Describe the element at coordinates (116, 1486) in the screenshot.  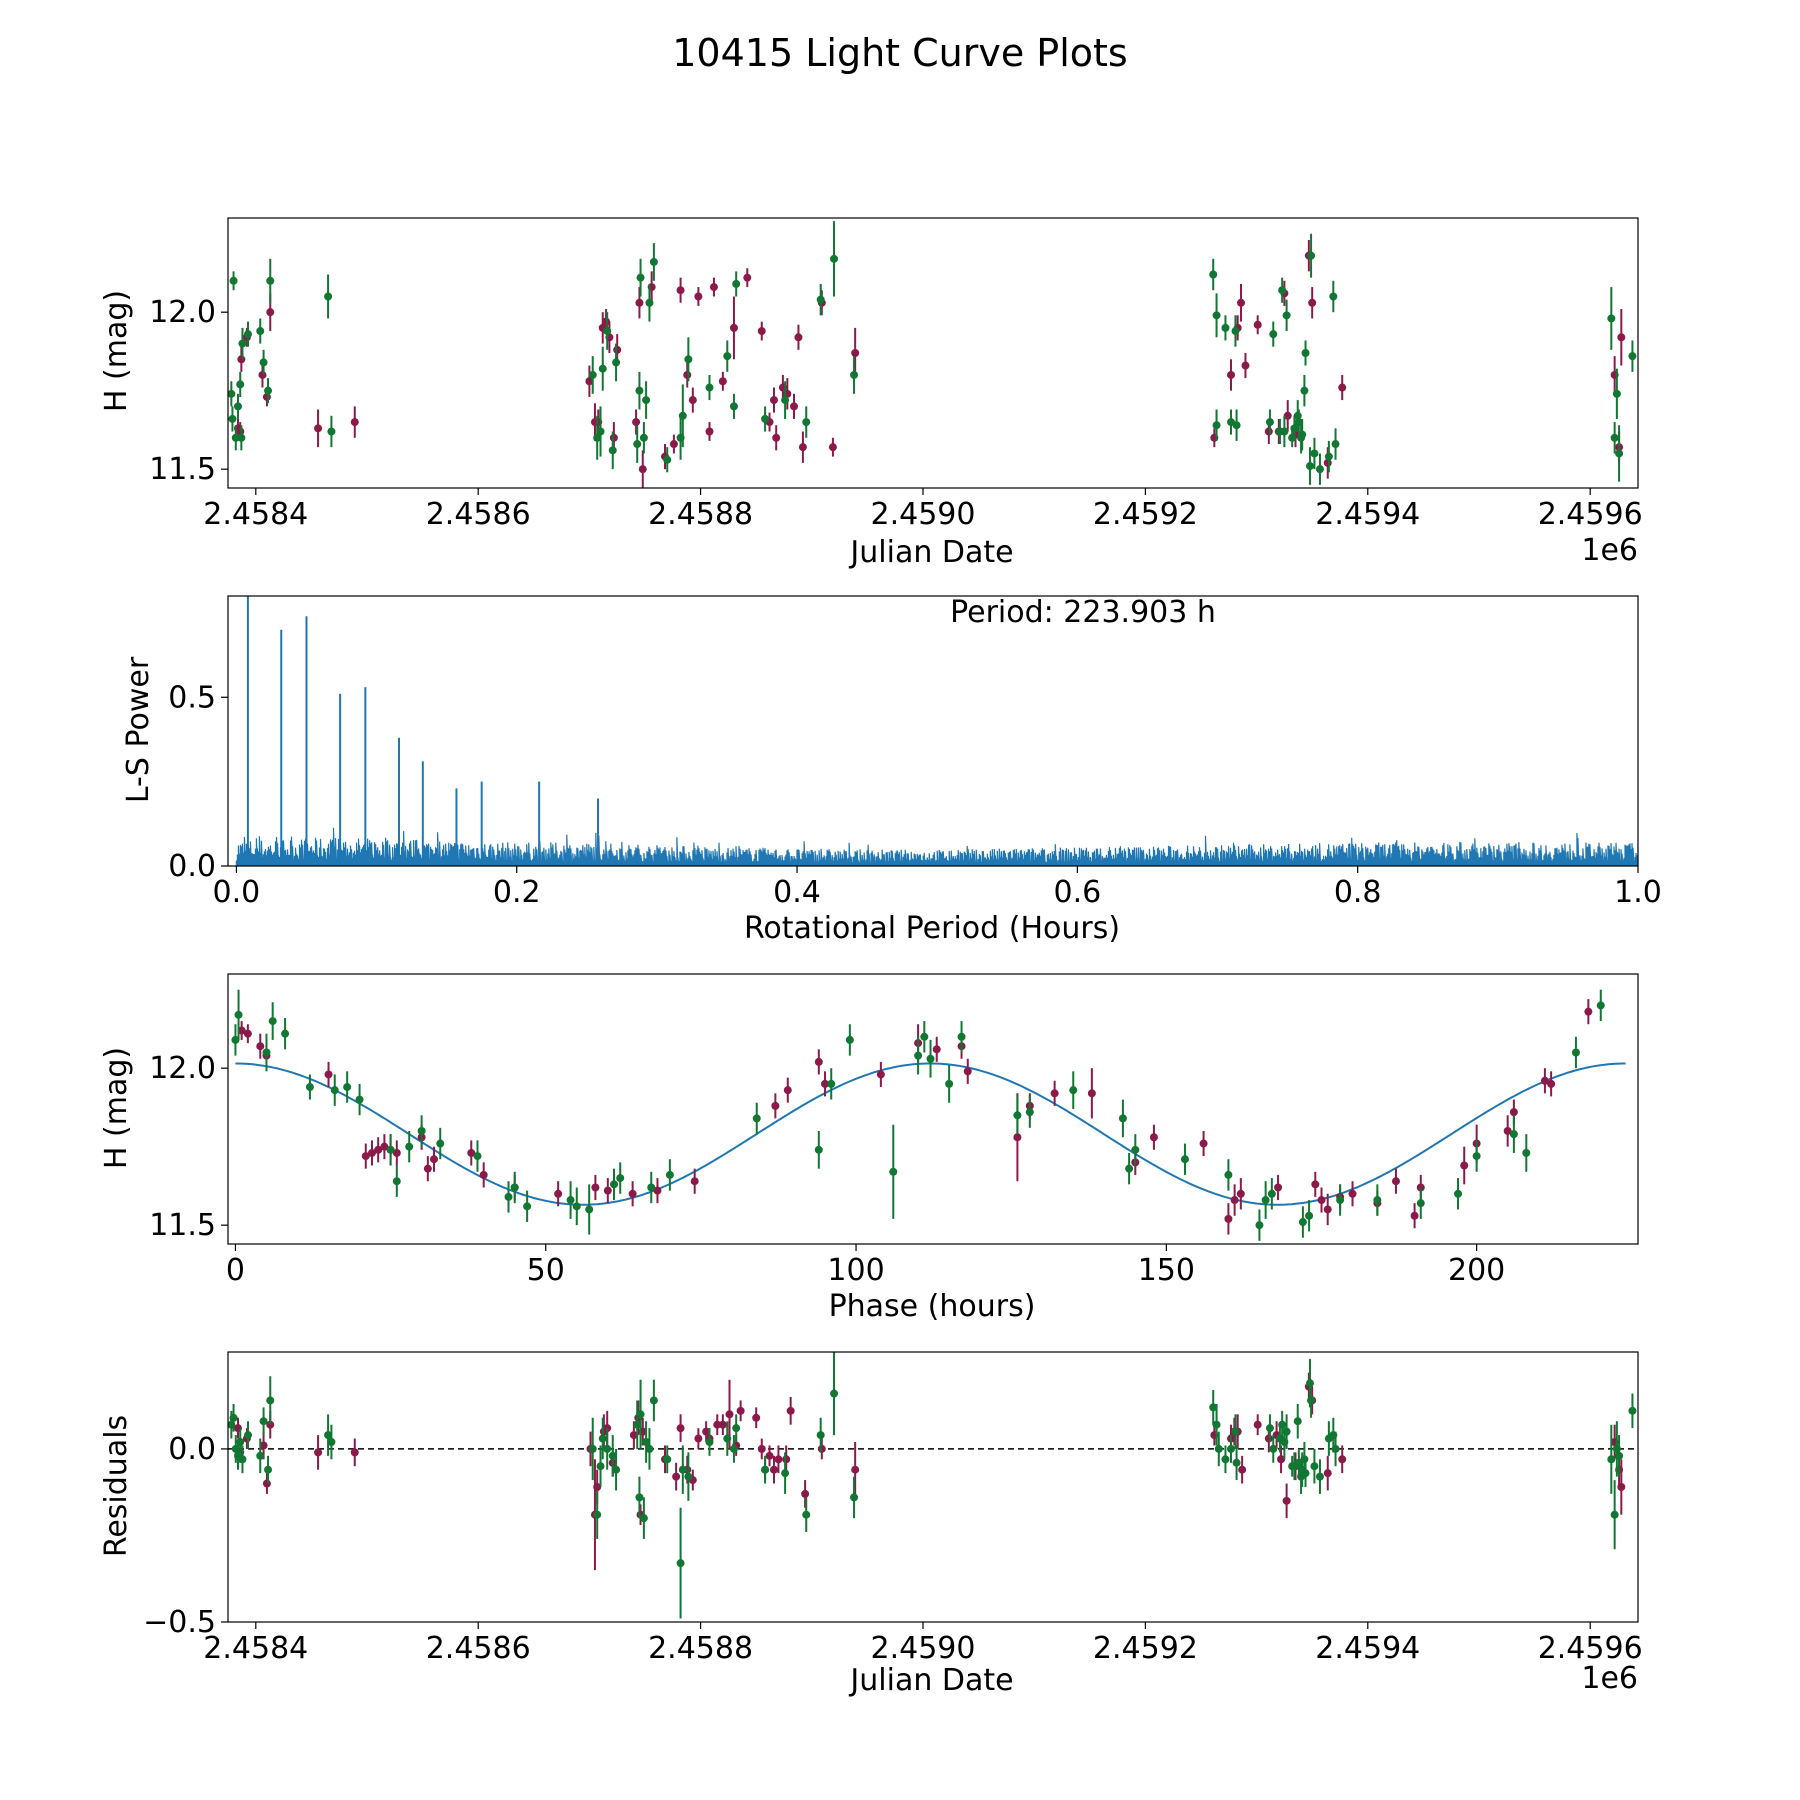
I see `residuals-ylabel: Residuals` at that location.